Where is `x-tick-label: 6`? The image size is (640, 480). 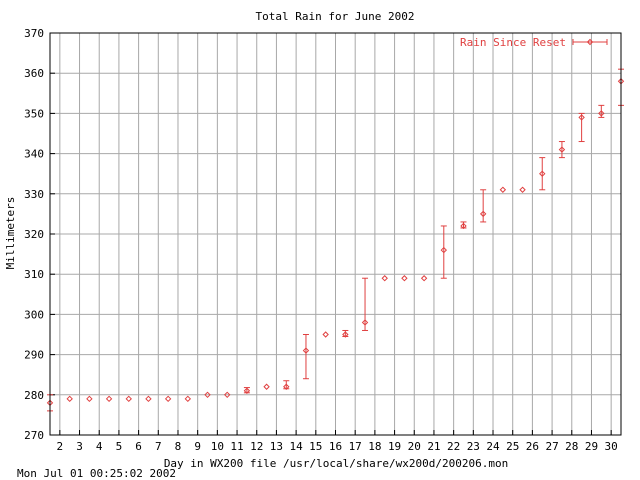 x-tick-label: 6 is located at coordinates (138, 446).